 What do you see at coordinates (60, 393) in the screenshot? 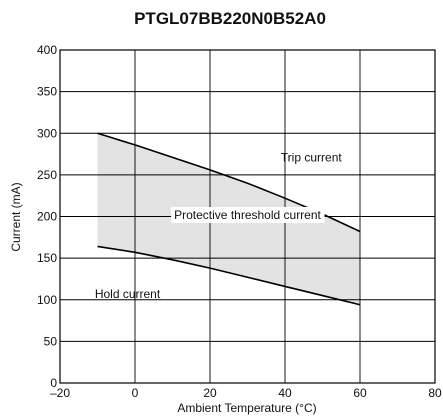
I see `x-tick-label: –20` at bounding box center [60, 393].